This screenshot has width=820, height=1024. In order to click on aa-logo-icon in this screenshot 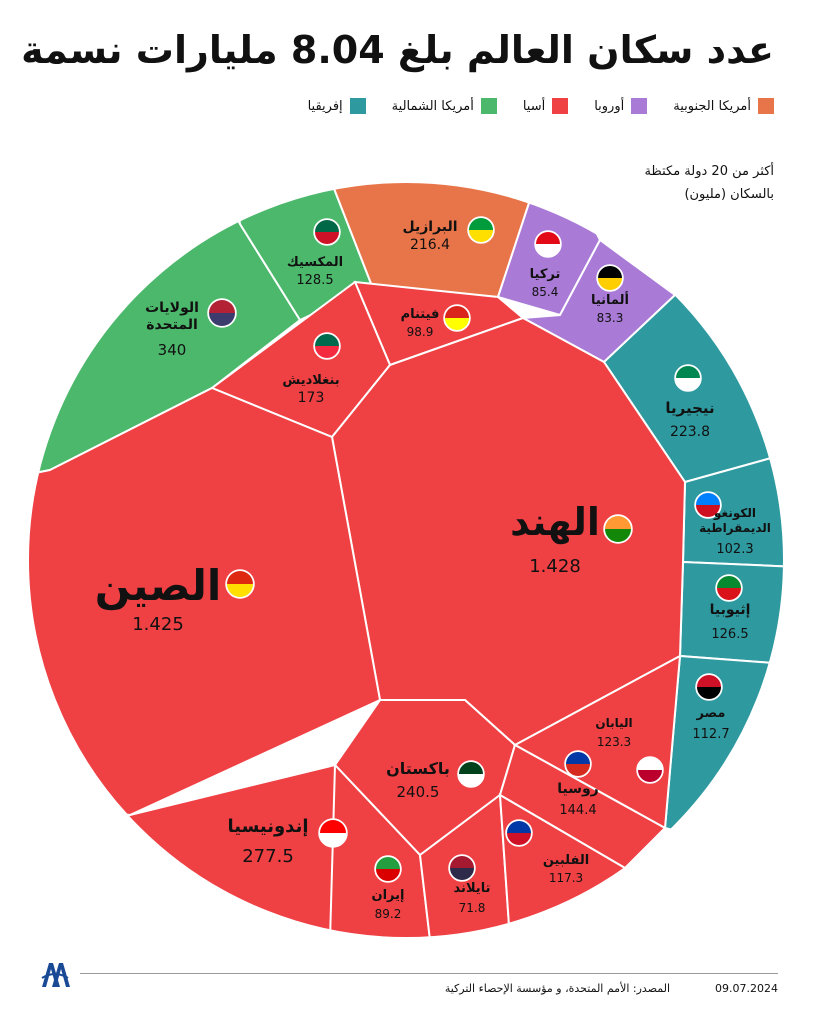, I will do `click(55, 975)`.